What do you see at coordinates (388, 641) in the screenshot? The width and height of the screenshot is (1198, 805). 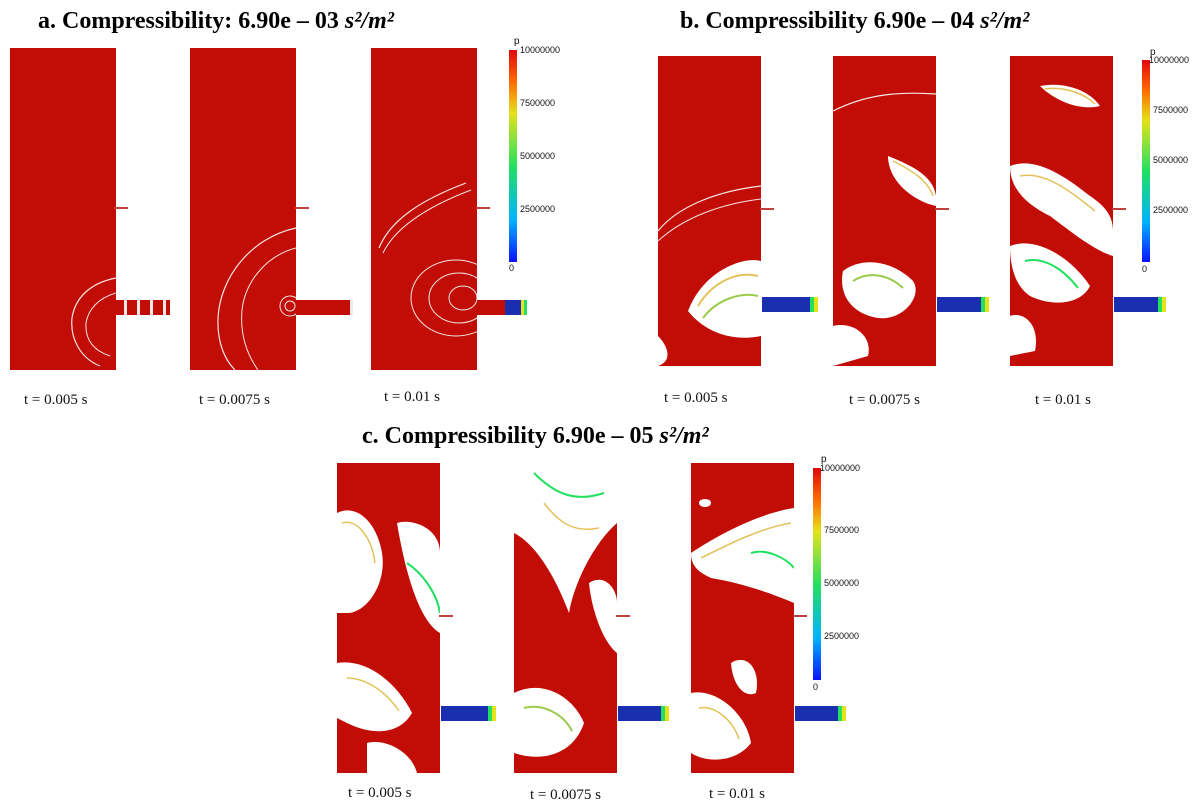 I see `contour-overlay-c1` at bounding box center [388, 641].